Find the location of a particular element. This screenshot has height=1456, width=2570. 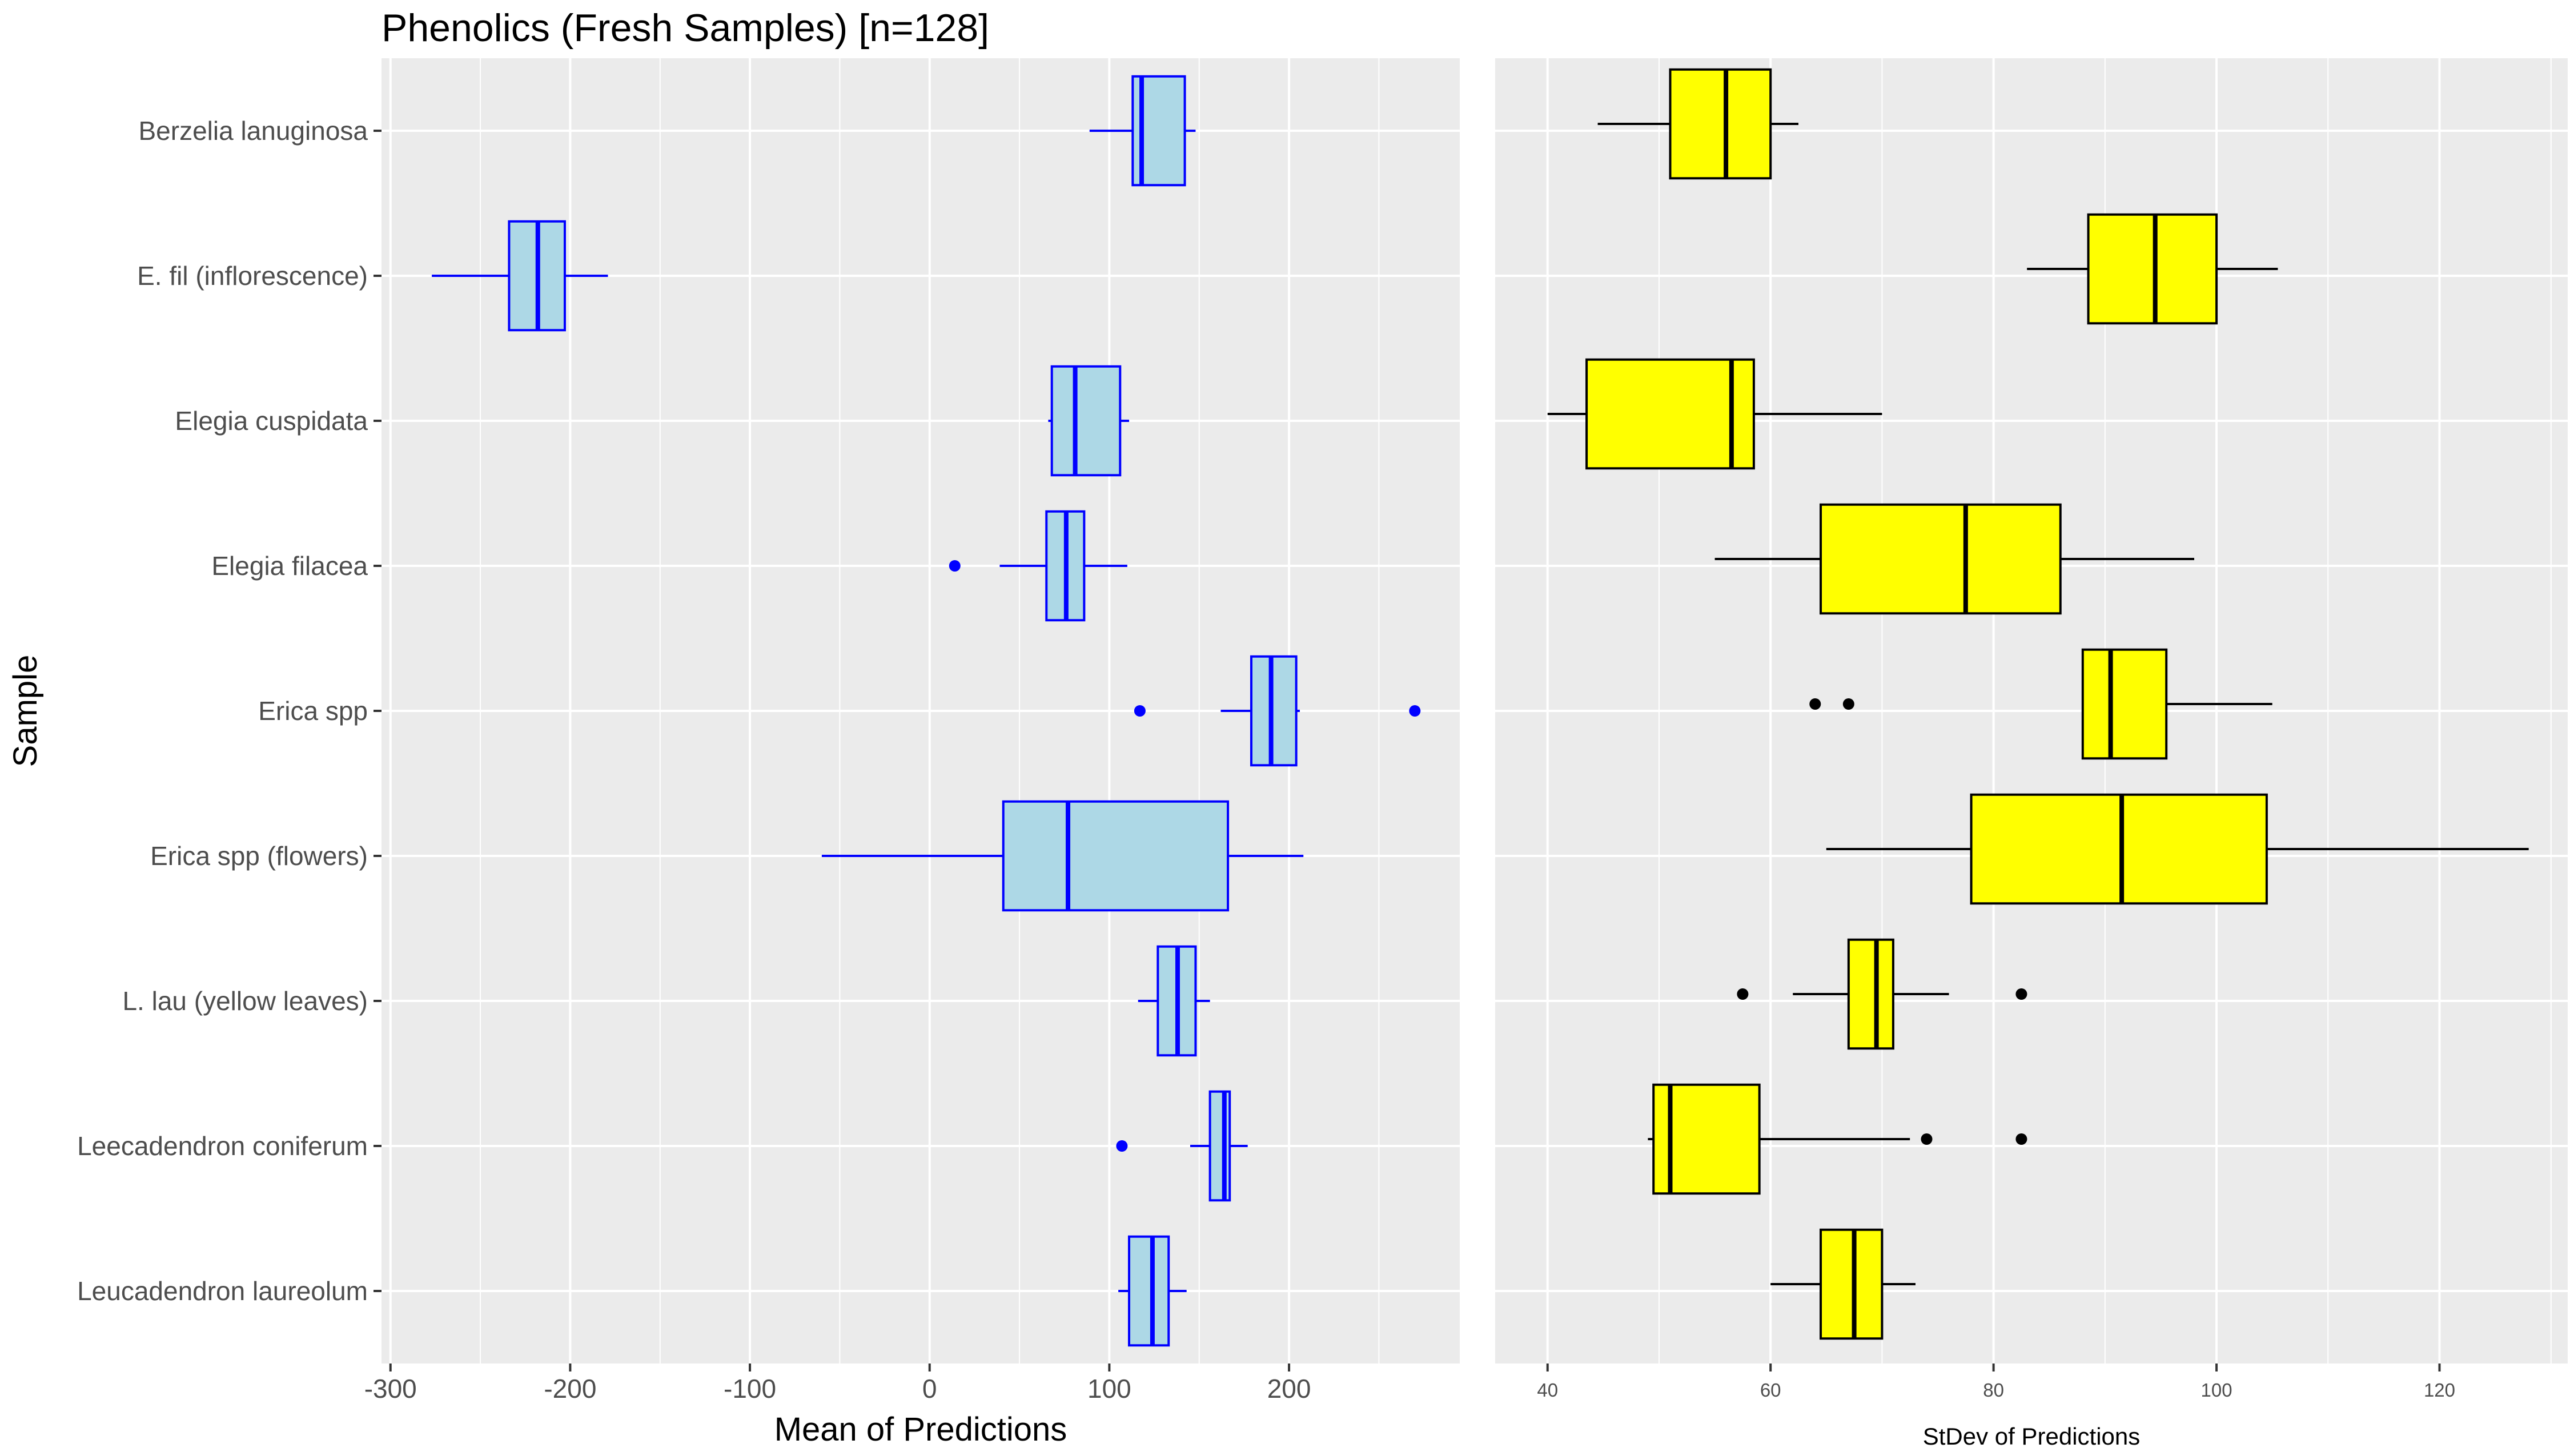

right-x-axis-title: StDev of Predictions is located at coordinates (2032, 1436).